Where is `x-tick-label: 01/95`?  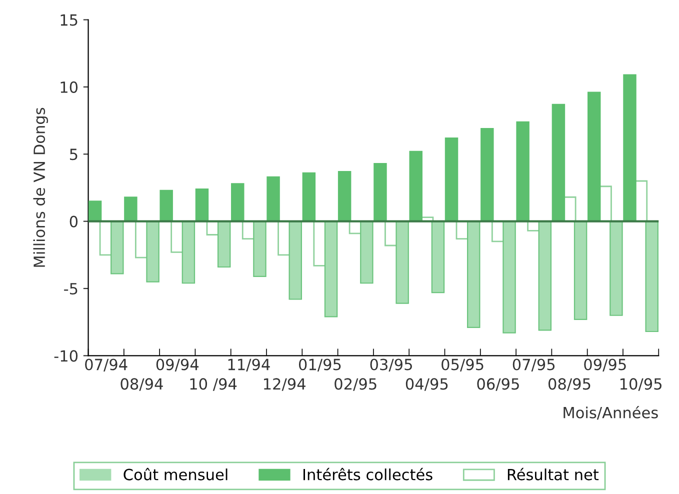
x-tick-label: 01/95 is located at coordinates (319, 365).